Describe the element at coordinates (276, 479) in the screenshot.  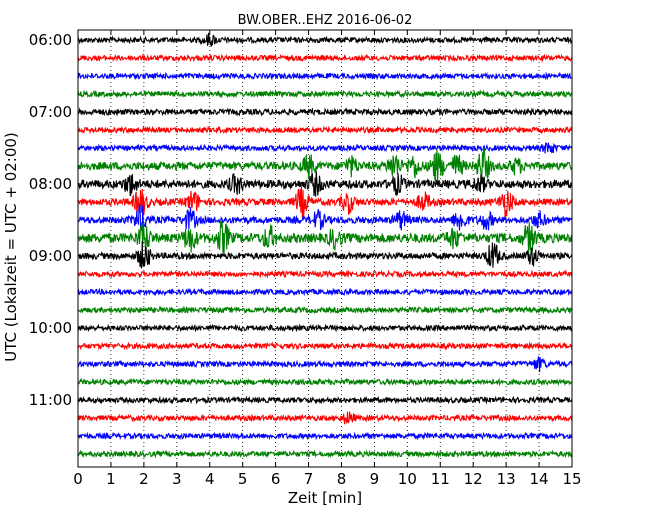
I see `x-tick-label: 6` at that location.